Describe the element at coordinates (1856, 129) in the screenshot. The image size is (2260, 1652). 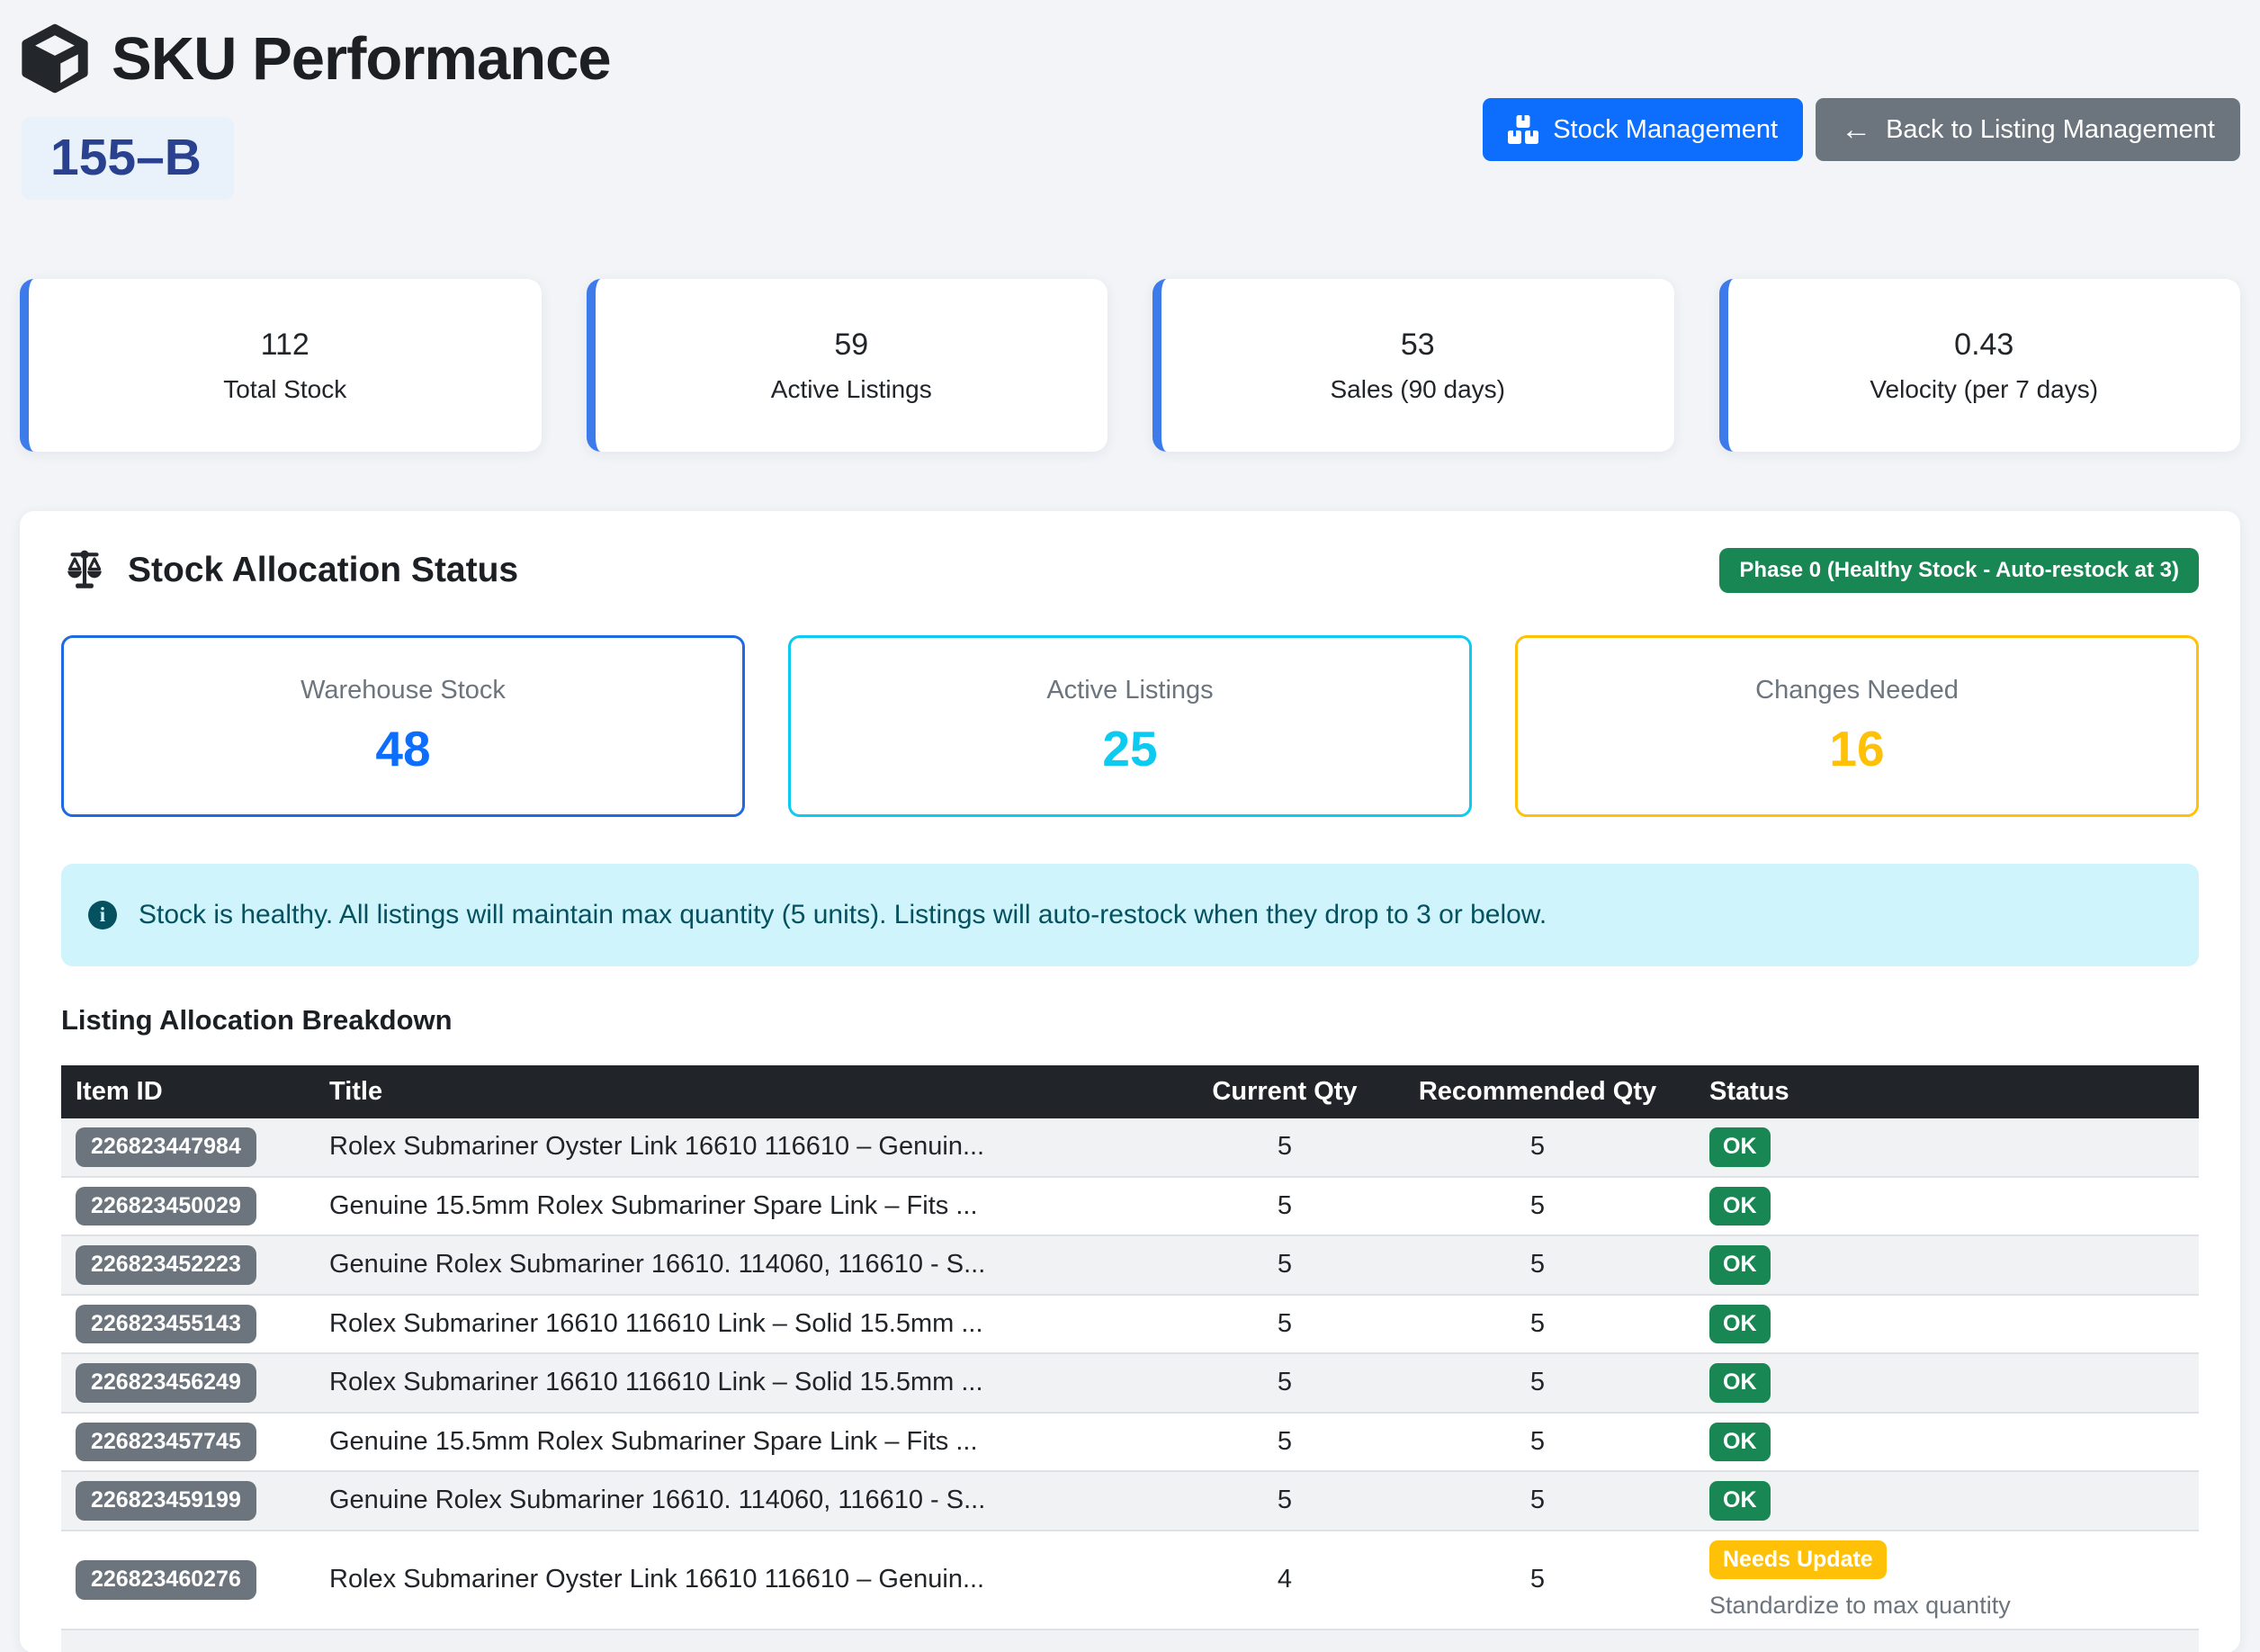
I see `arrow-left-icon: ←` at that location.